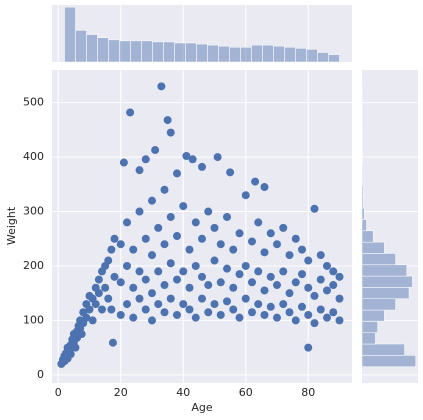 This screenshot has width=423, height=420. I want to click on top-axes, so click(202, 33).